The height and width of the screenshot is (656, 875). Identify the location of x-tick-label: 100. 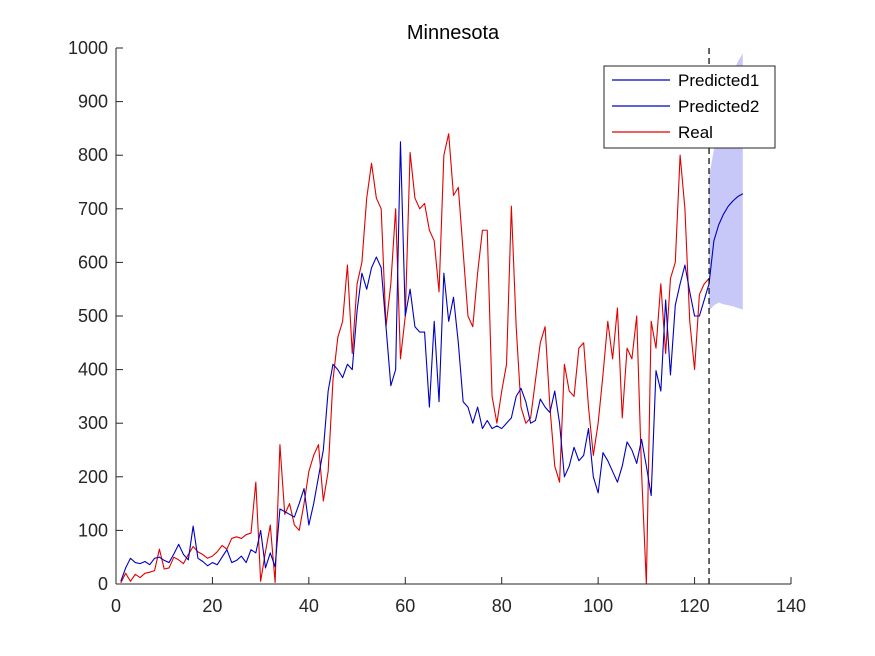
(598, 606).